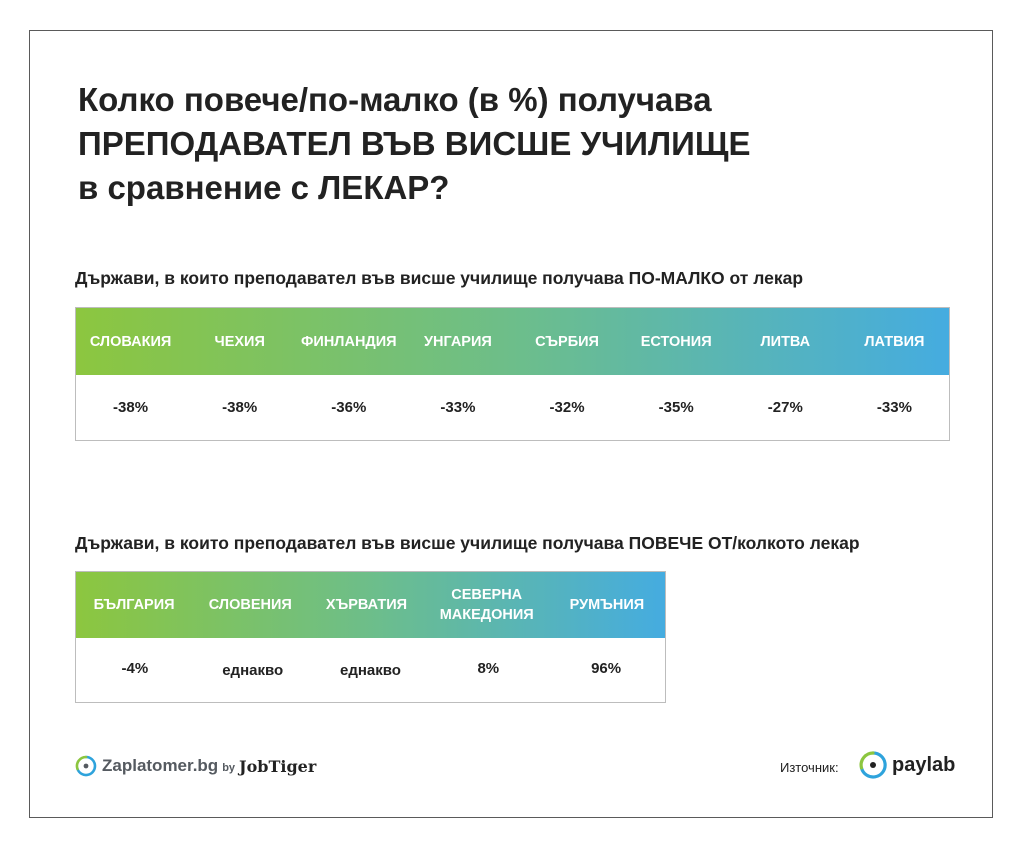  I want to click on column-header: РУМЪНИЯ, so click(607, 605).